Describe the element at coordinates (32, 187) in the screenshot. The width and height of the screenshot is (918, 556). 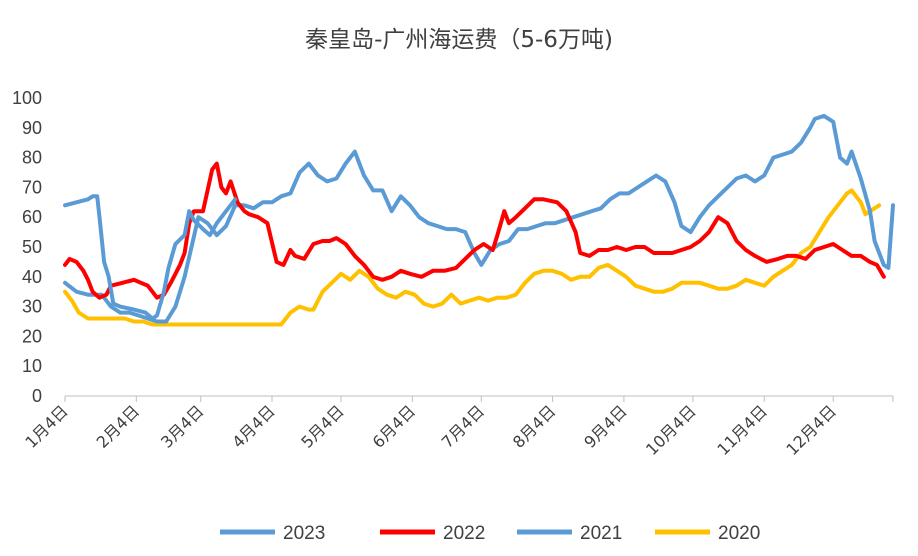
I see `y-tick-label: 70` at that location.